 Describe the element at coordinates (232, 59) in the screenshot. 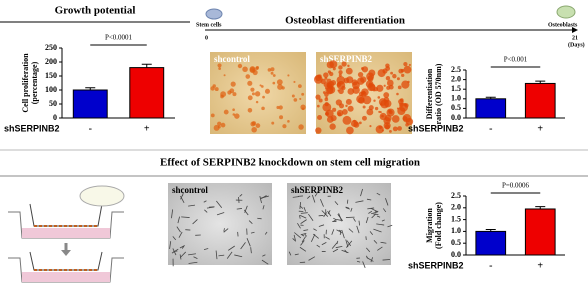

I see `image-label: shcontrol` at that location.